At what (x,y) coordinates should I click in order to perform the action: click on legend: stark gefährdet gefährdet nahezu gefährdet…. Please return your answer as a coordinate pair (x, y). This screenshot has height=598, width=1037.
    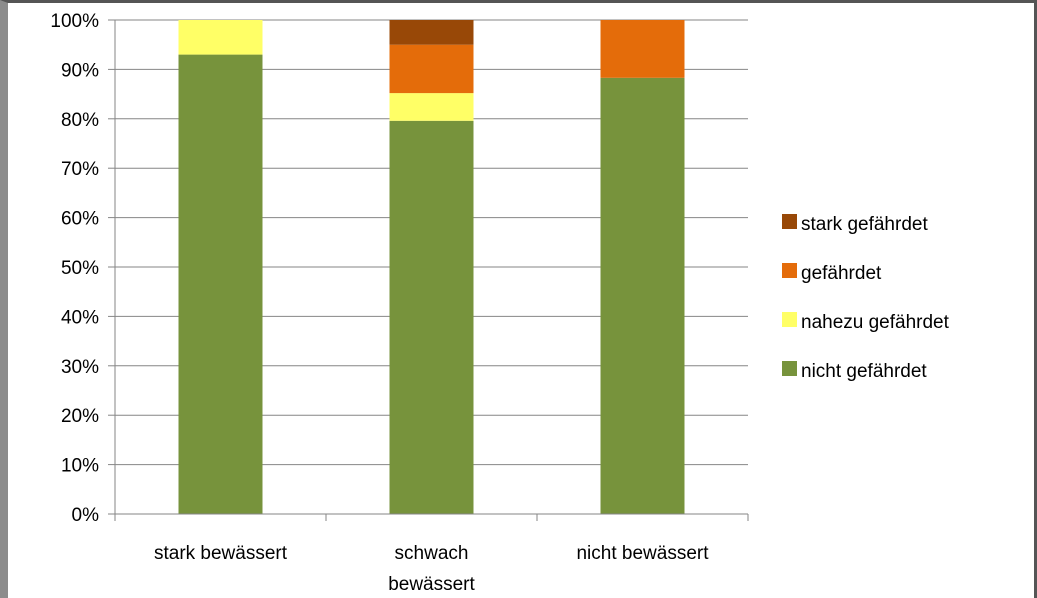
    Looking at the image, I should click on (866, 298).